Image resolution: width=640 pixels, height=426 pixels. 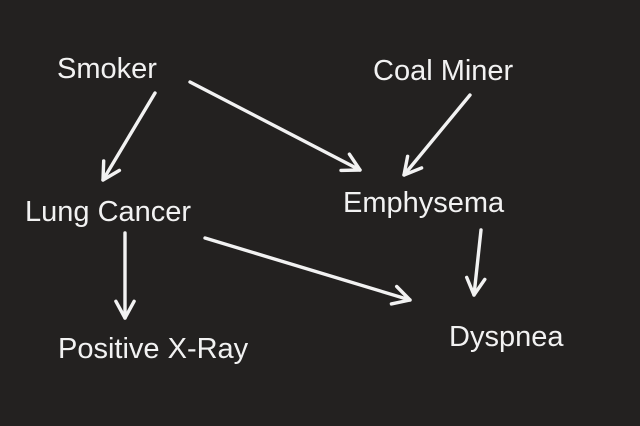 I want to click on edge-smoker-to-emphysema, so click(x=275, y=126).